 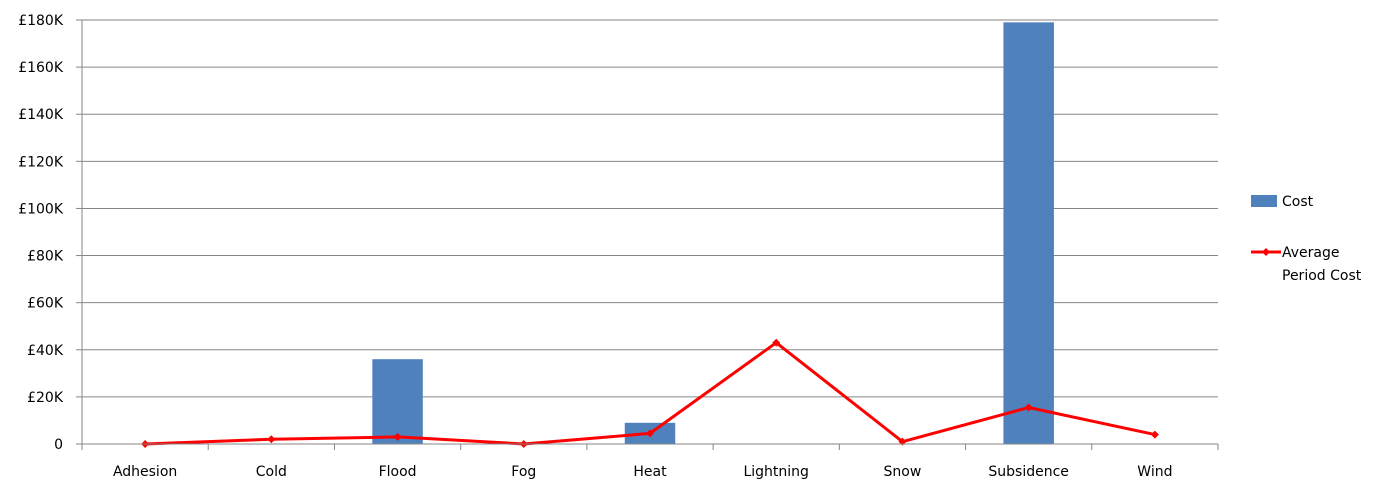 What do you see at coordinates (45, 304) in the screenshot?
I see `y-tick-label: £60K` at bounding box center [45, 304].